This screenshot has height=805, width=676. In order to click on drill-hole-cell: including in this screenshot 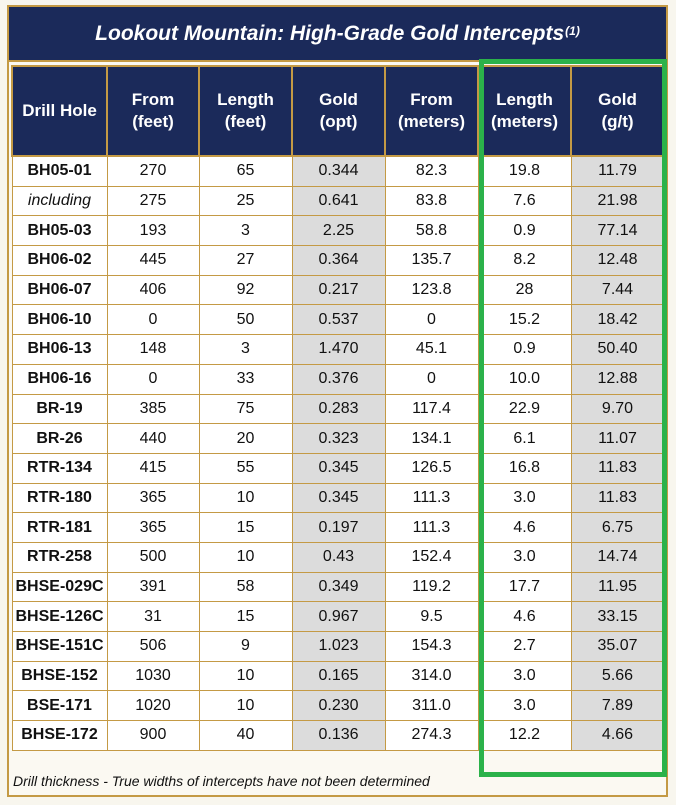, I will do `click(59, 201)`.